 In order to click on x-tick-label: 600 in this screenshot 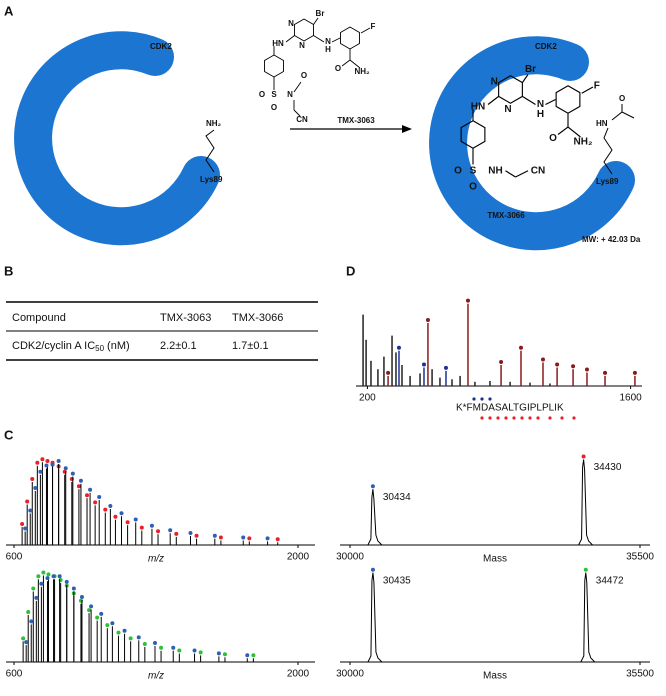, I will do `click(14, 674)`.